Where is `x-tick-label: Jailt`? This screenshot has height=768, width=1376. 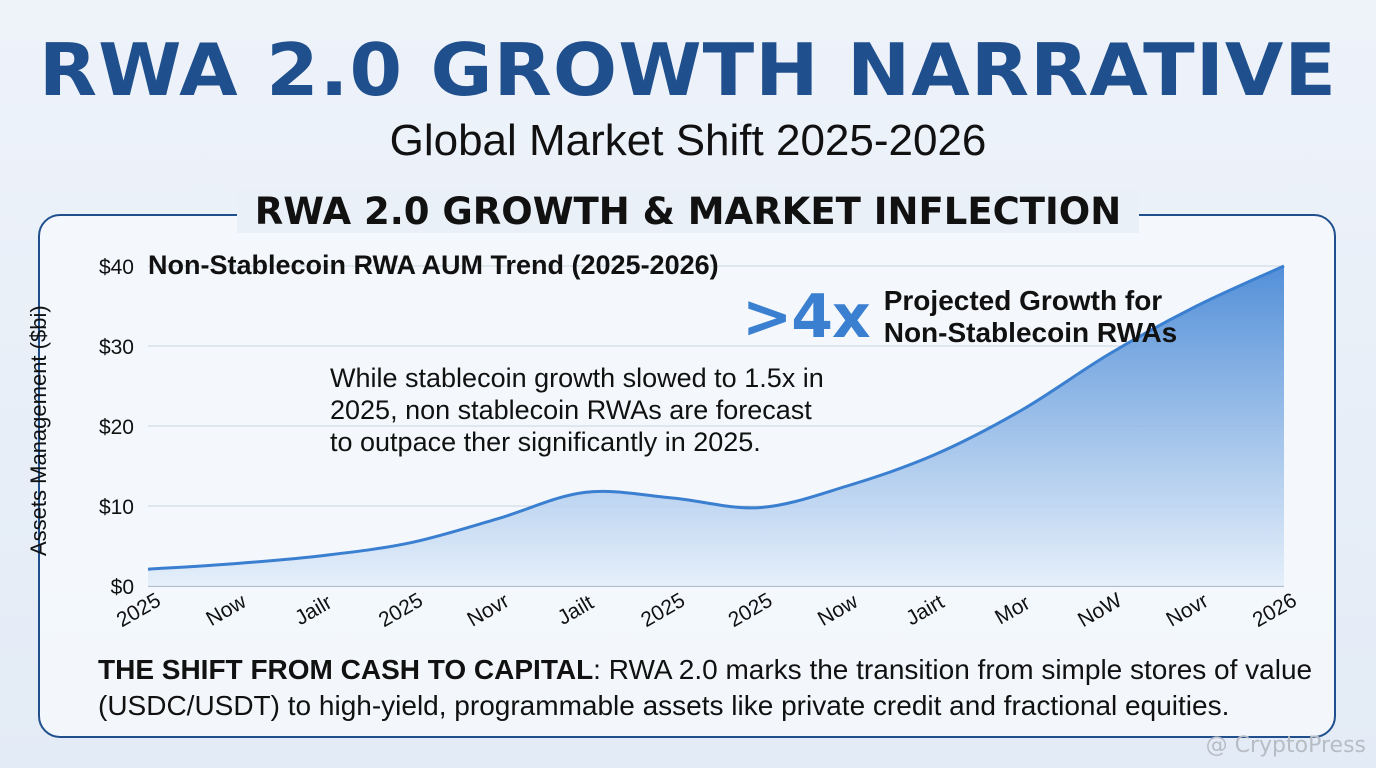
x-tick-label: Jailt is located at coordinates (576, 610).